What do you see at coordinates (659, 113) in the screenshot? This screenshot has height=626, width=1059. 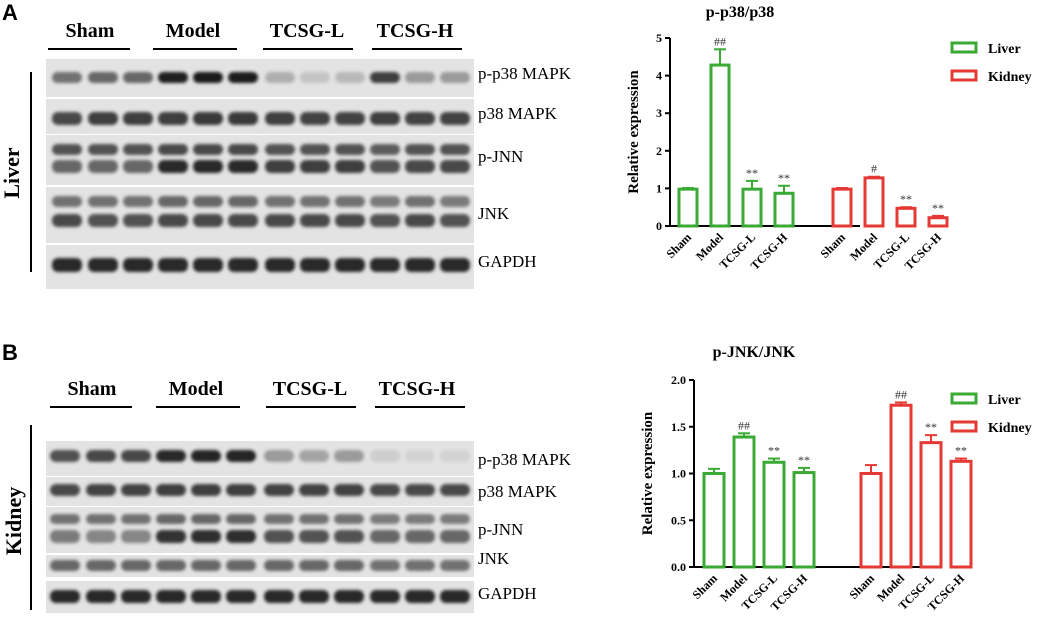 I see `y-tick-label: 3` at bounding box center [659, 113].